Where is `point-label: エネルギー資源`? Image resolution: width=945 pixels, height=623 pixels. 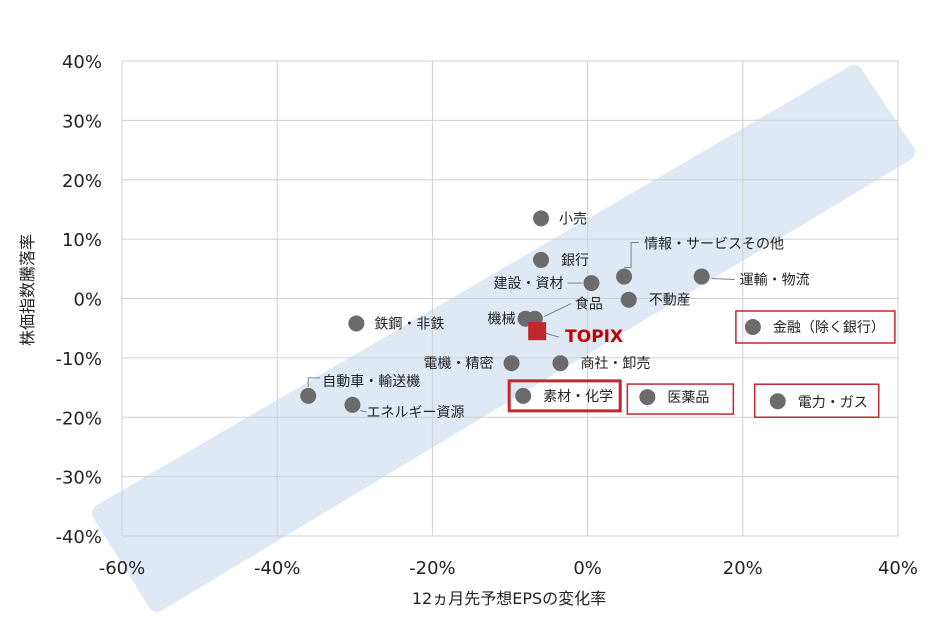
point-label: エネルギー資源 is located at coordinates (415, 413).